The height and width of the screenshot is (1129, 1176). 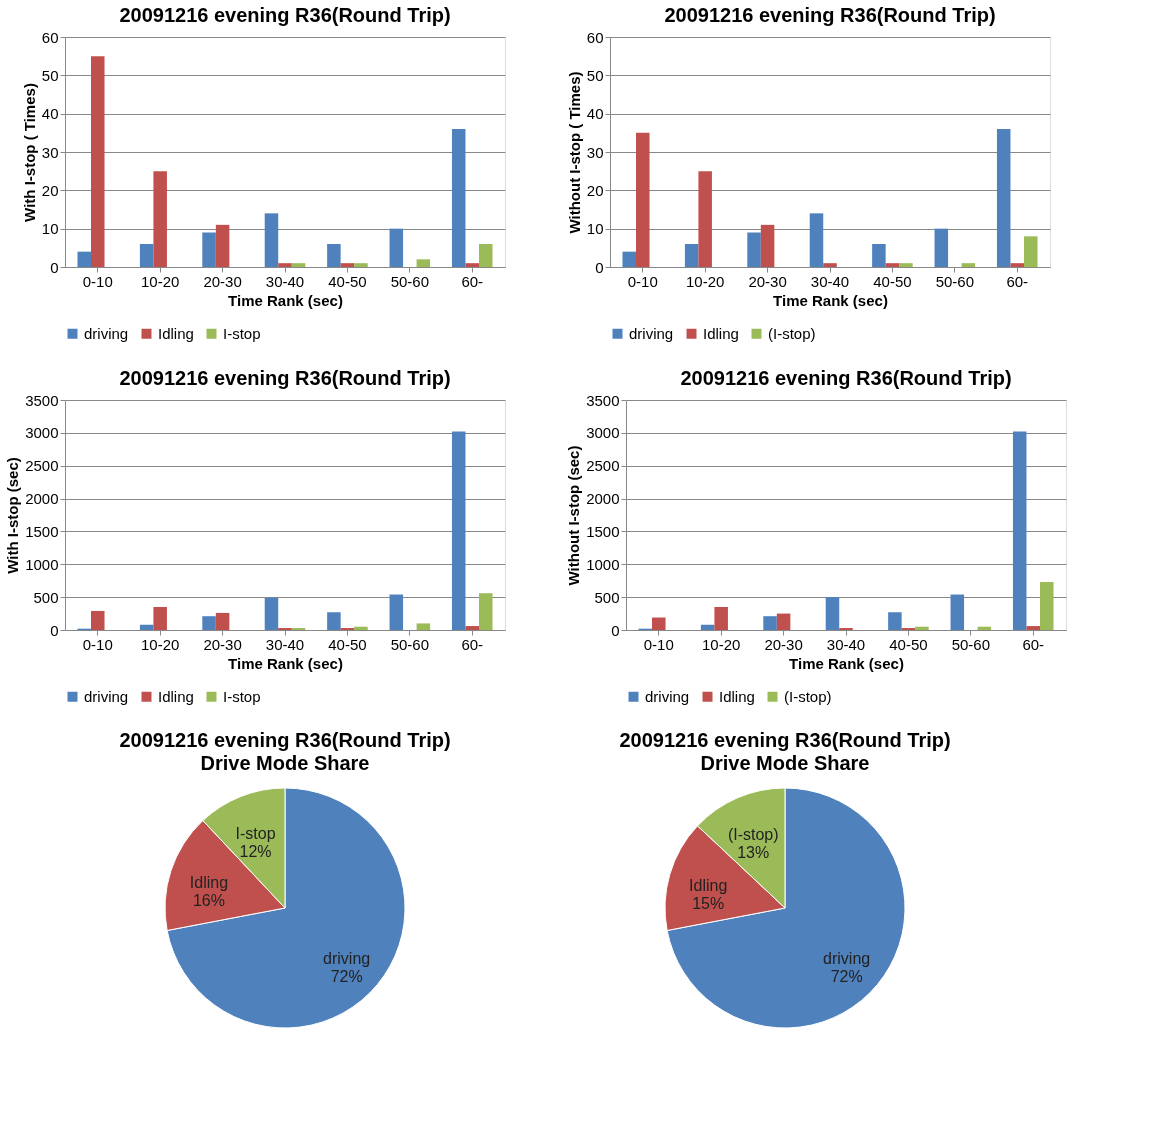 I want to click on slice-label: (I-stop), so click(x=753, y=834).